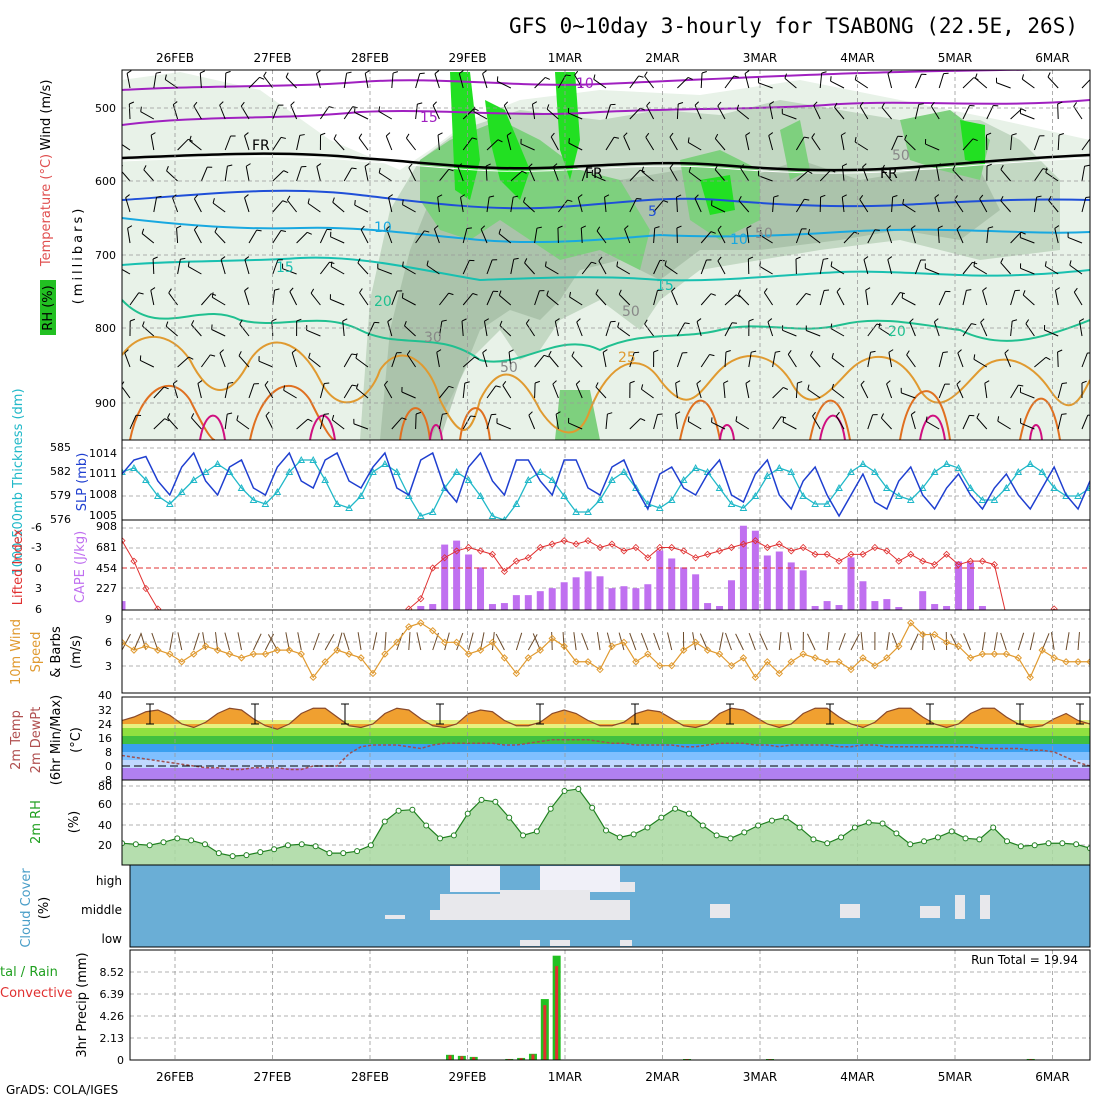 Image resolution: width=1100 pixels, height=1100 pixels. Describe the element at coordinates (109, 881) in the screenshot. I see `cloud-level-high: high` at that location.